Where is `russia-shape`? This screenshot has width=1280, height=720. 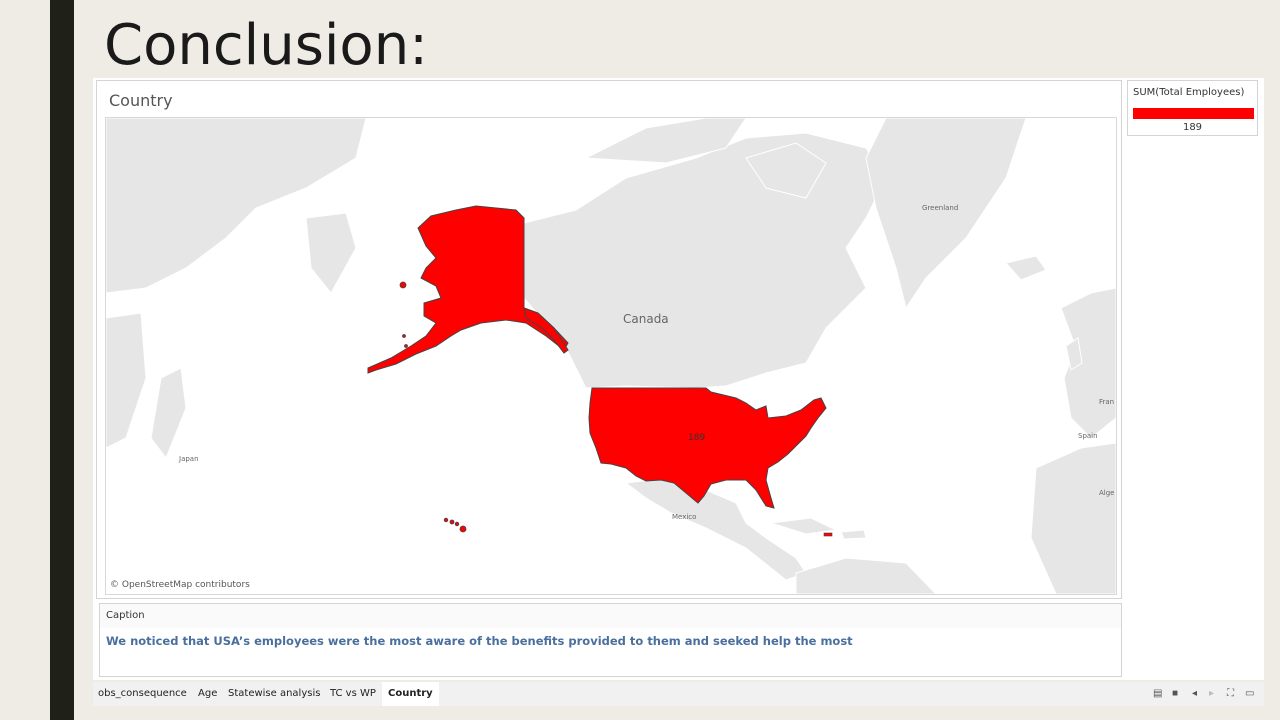 russia-shape is located at coordinates (236, 206).